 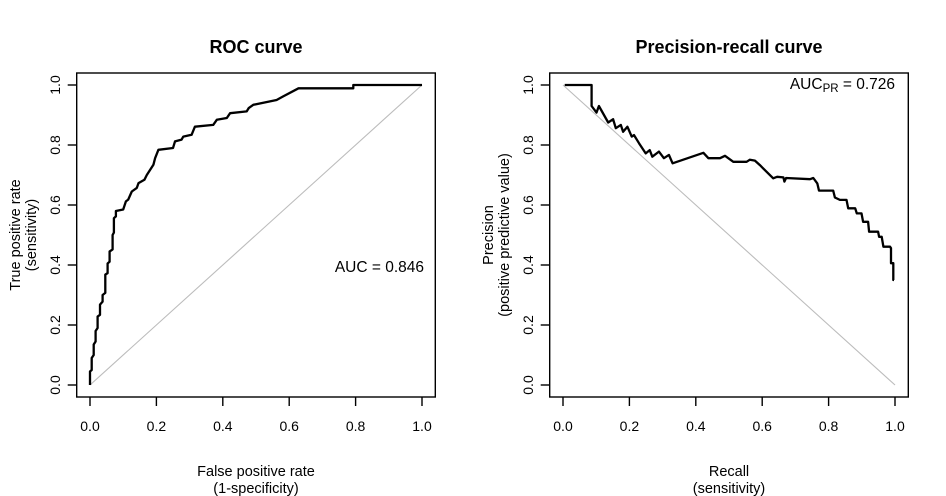 I want to click on roc-chart-title: ROC curve, so click(x=255, y=47).